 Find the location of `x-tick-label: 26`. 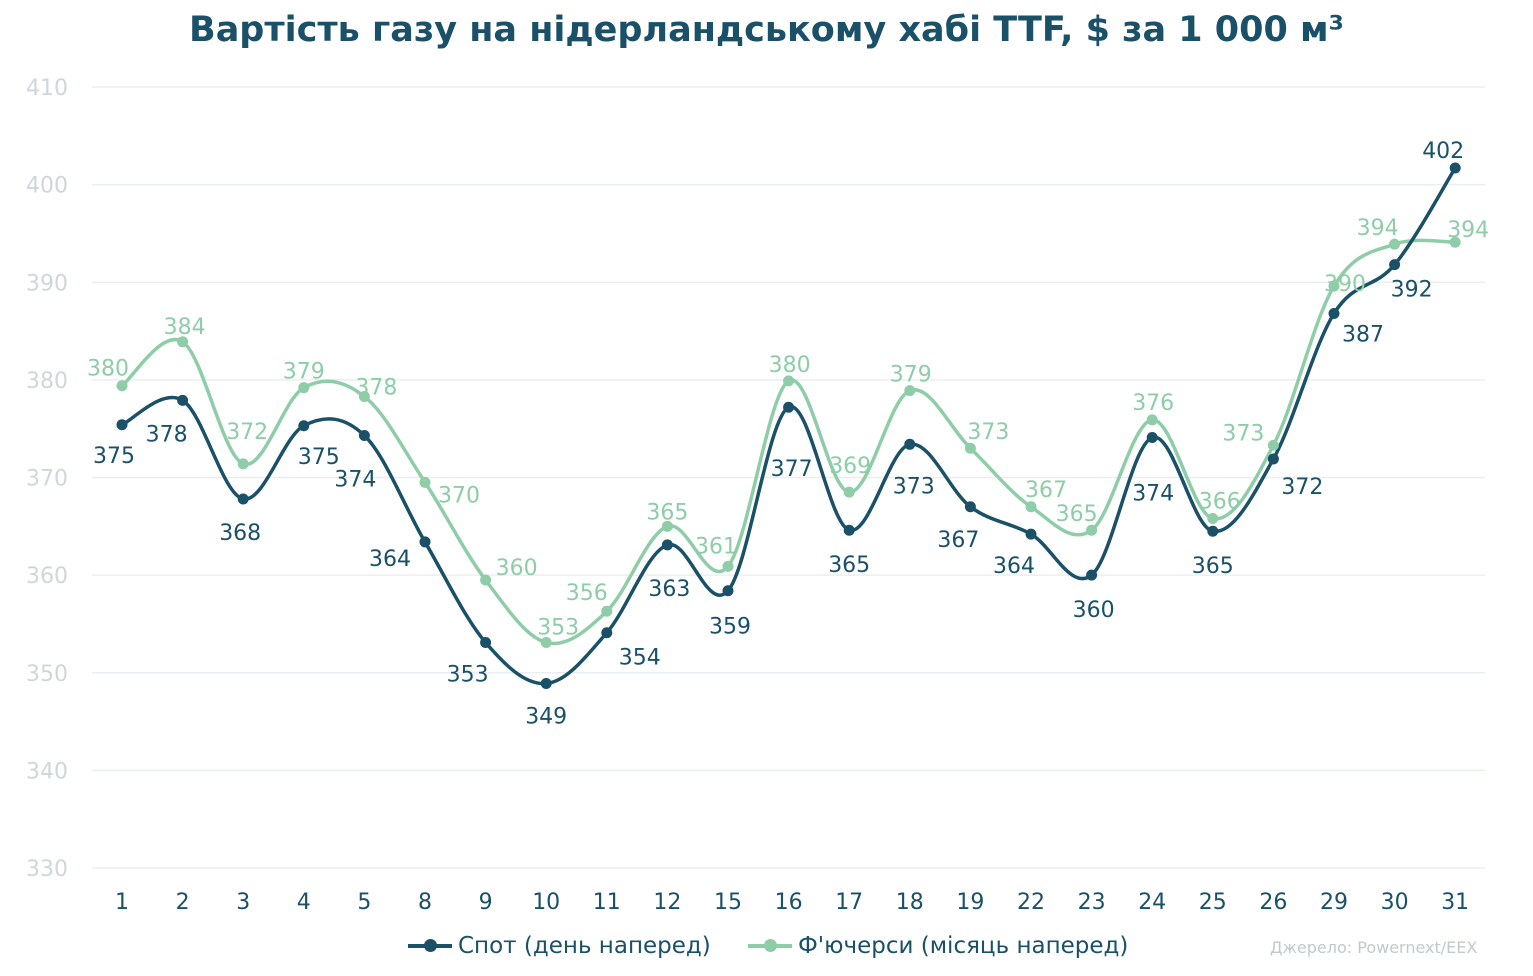

x-tick-label: 26 is located at coordinates (1273, 902).